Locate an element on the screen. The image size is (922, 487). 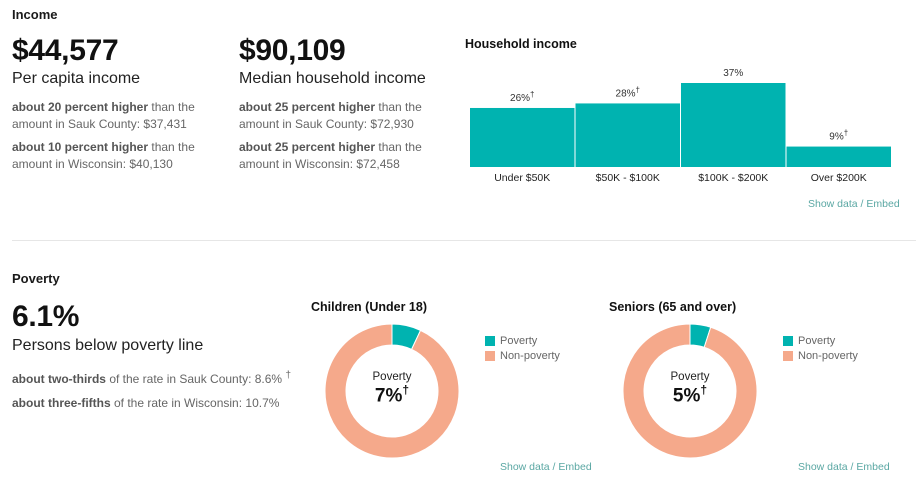
children-chart-title: Children (Under 18) is located at coordinates (369, 307).